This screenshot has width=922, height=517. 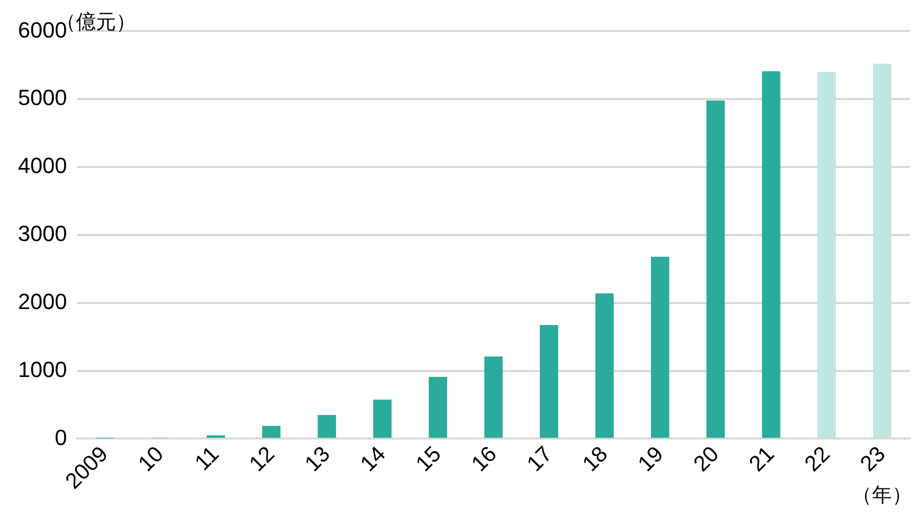 What do you see at coordinates (262, 458) in the screenshot?
I see `x-tick-label: 12` at bounding box center [262, 458].